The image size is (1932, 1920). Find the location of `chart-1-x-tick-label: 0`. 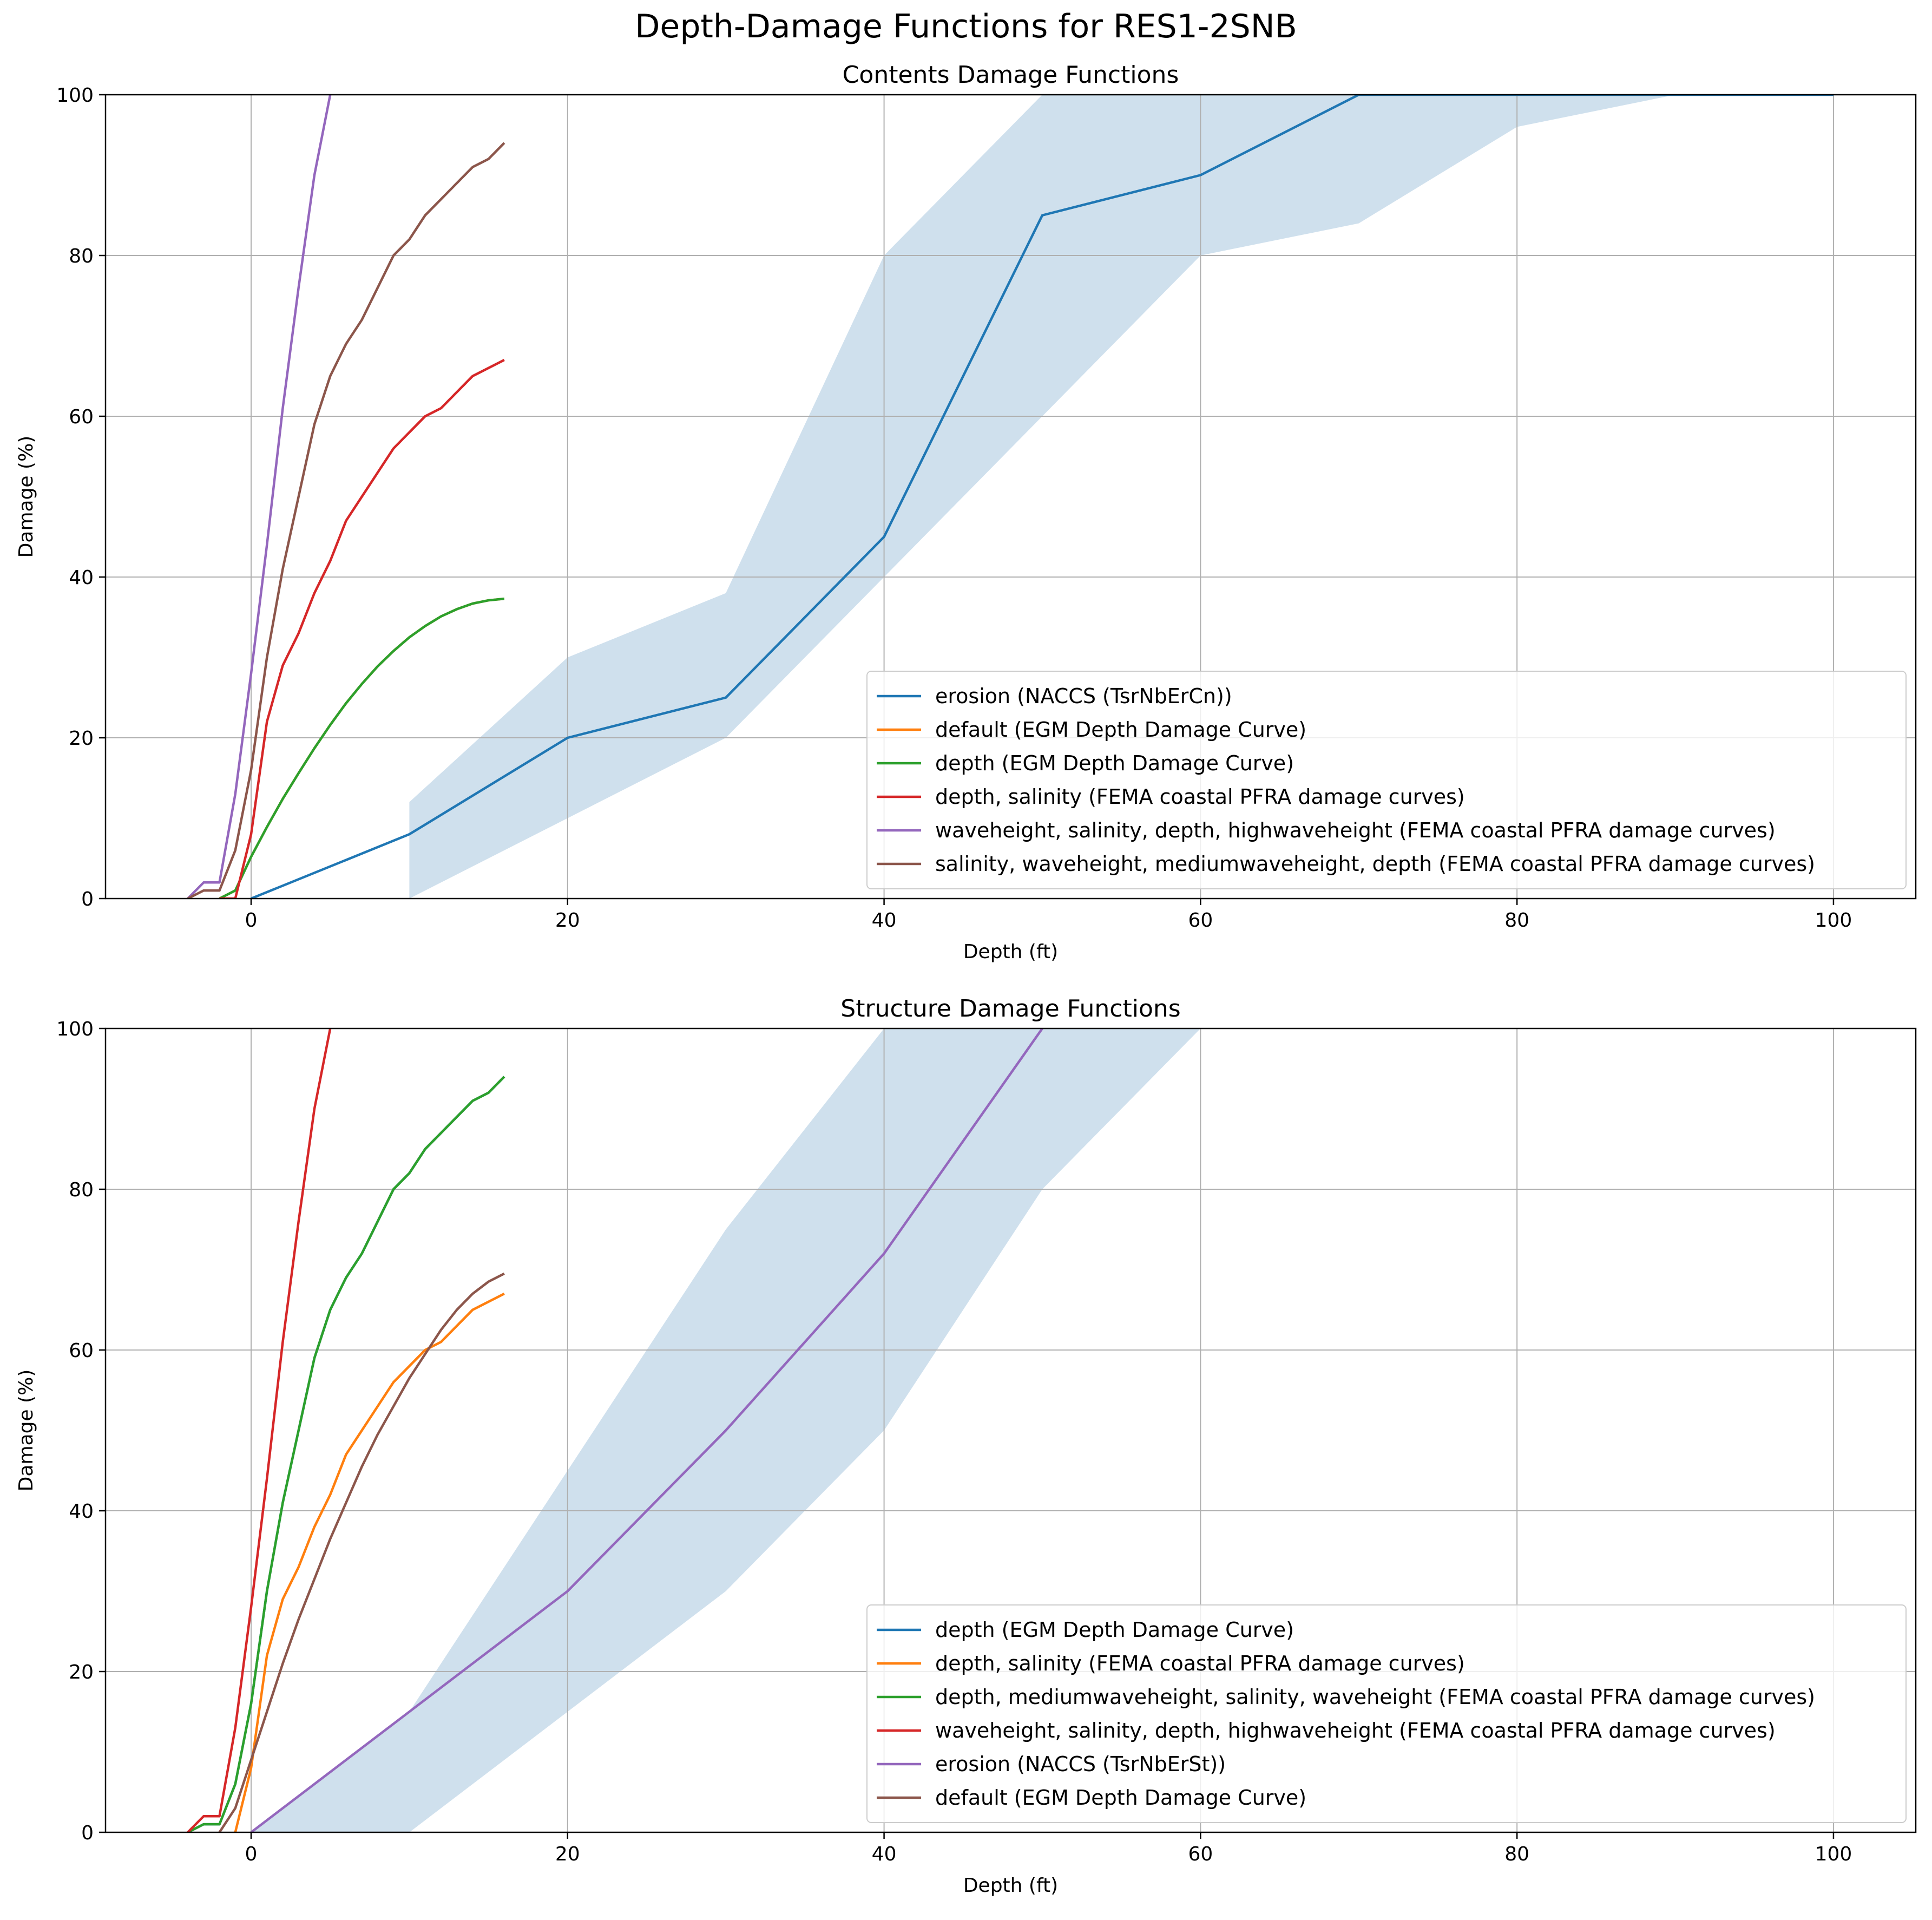

chart-1-x-tick-label: 0 is located at coordinates (251, 920).